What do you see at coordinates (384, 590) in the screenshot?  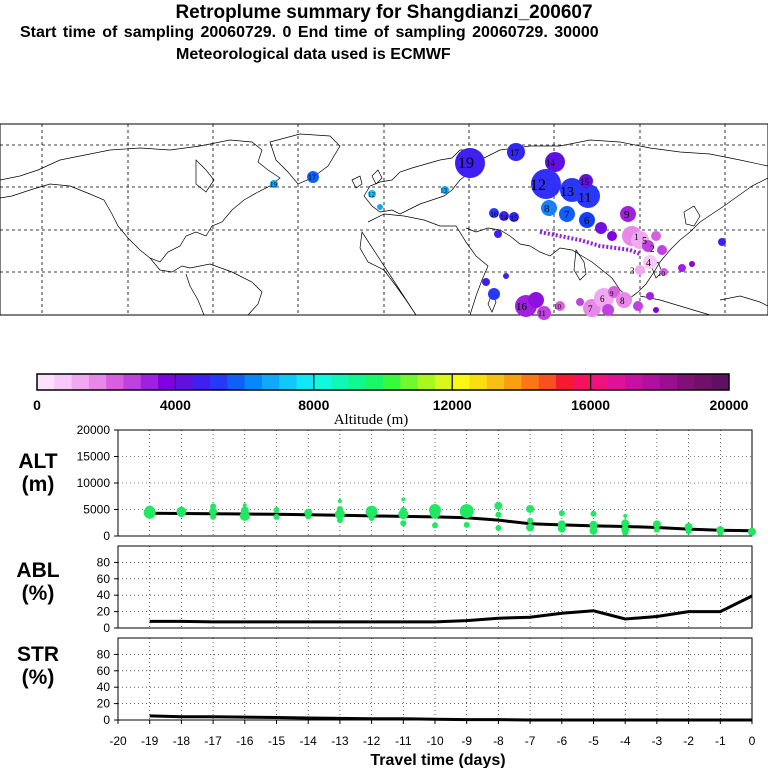 I see `abl-panel: 0 20 40 60 80 ABL(%)` at bounding box center [384, 590].